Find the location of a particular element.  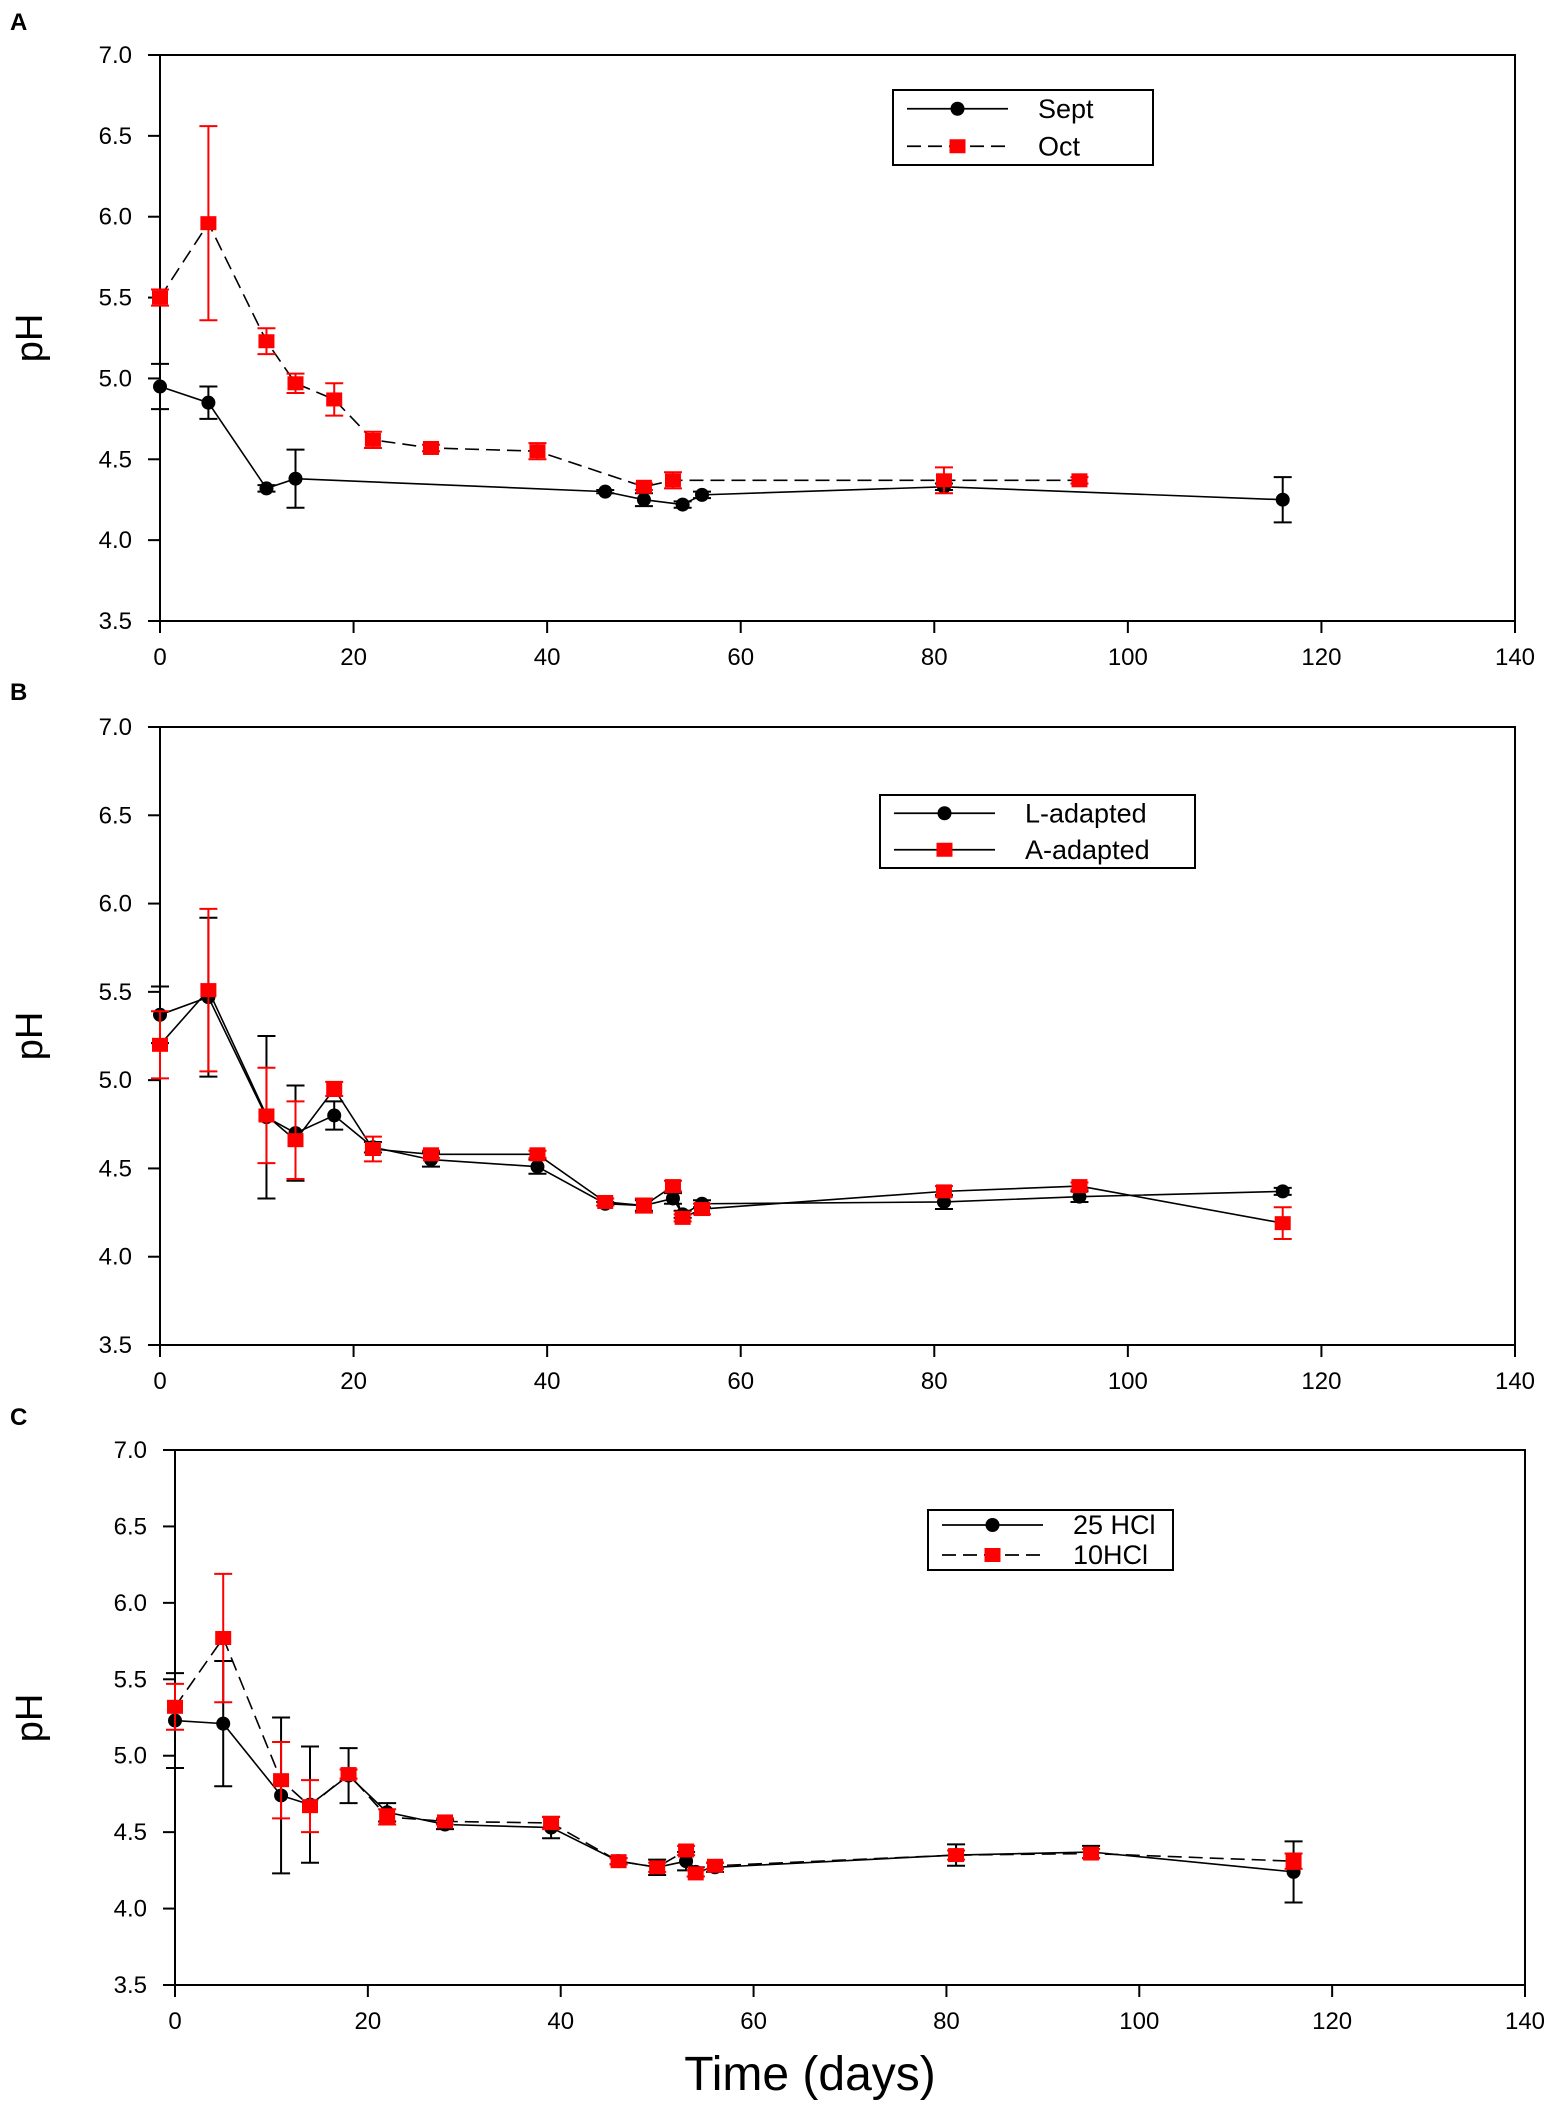

legend-label: L-adapted is located at coordinates (1086, 813).